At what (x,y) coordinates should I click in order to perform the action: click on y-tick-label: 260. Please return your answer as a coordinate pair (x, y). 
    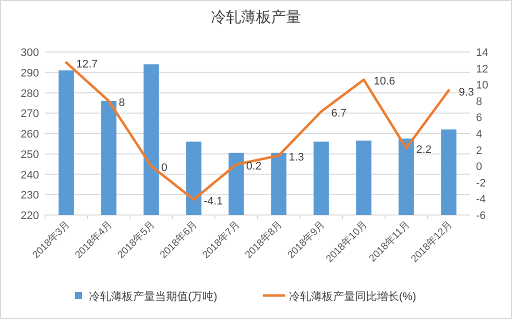
    Looking at the image, I should click on (29, 134).